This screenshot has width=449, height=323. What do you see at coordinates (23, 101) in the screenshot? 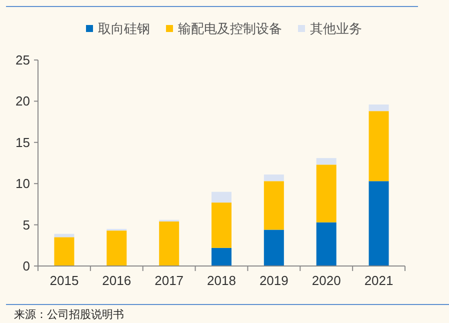
I see `y-tick-label: 20` at bounding box center [23, 101].